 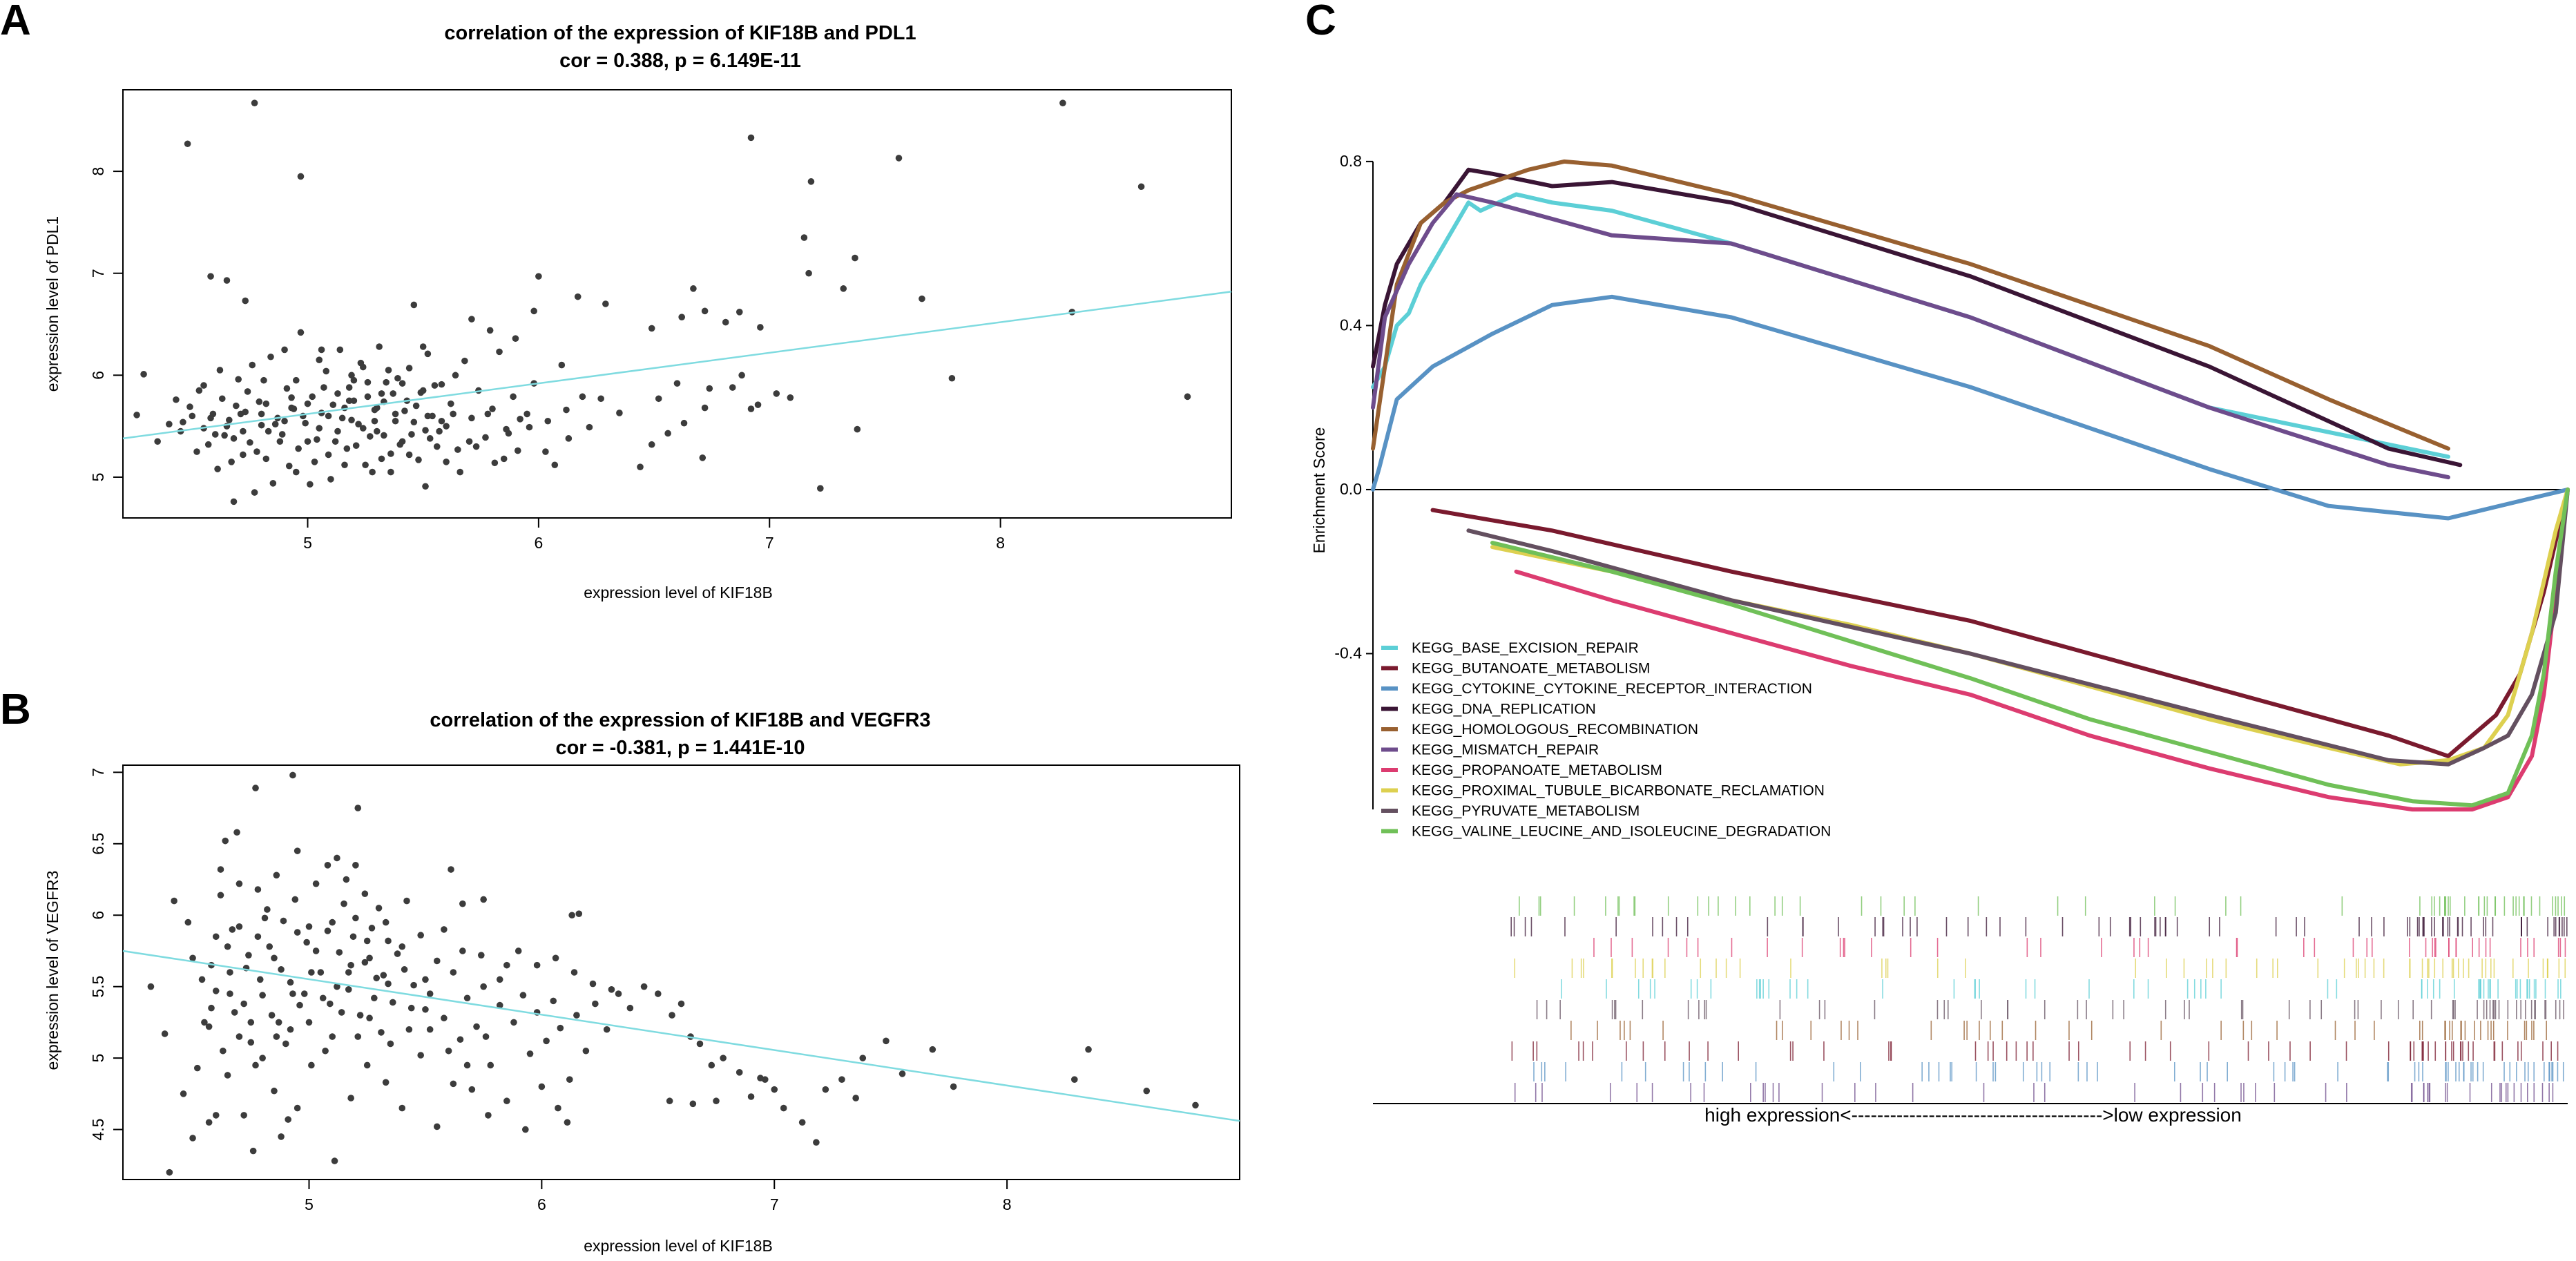 What do you see at coordinates (1537, 770) in the screenshot?
I see `chart-c-legend-label: KEGG_PROPANOATE_METABOLISM` at bounding box center [1537, 770].